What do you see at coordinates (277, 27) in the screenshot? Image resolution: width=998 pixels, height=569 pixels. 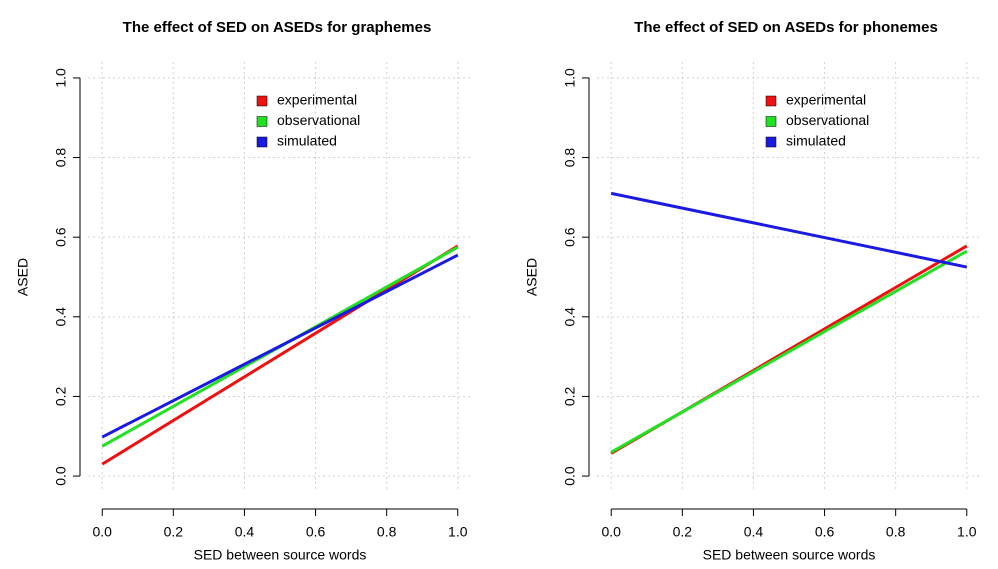 I see `chart-title: The effect of SED on ASEDs for graphemes` at bounding box center [277, 27].